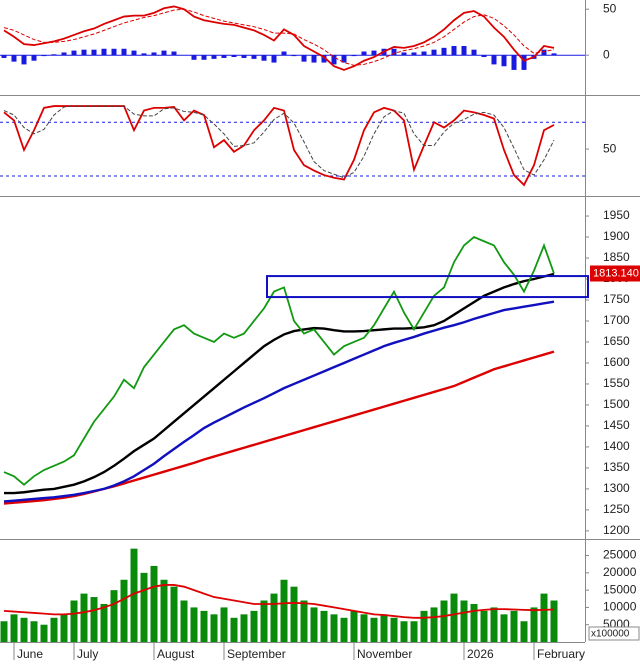 The width and height of the screenshot is (640, 665). What do you see at coordinates (384, 654) in the screenshot?
I see `x-tick-label: November` at bounding box center [384, 654].